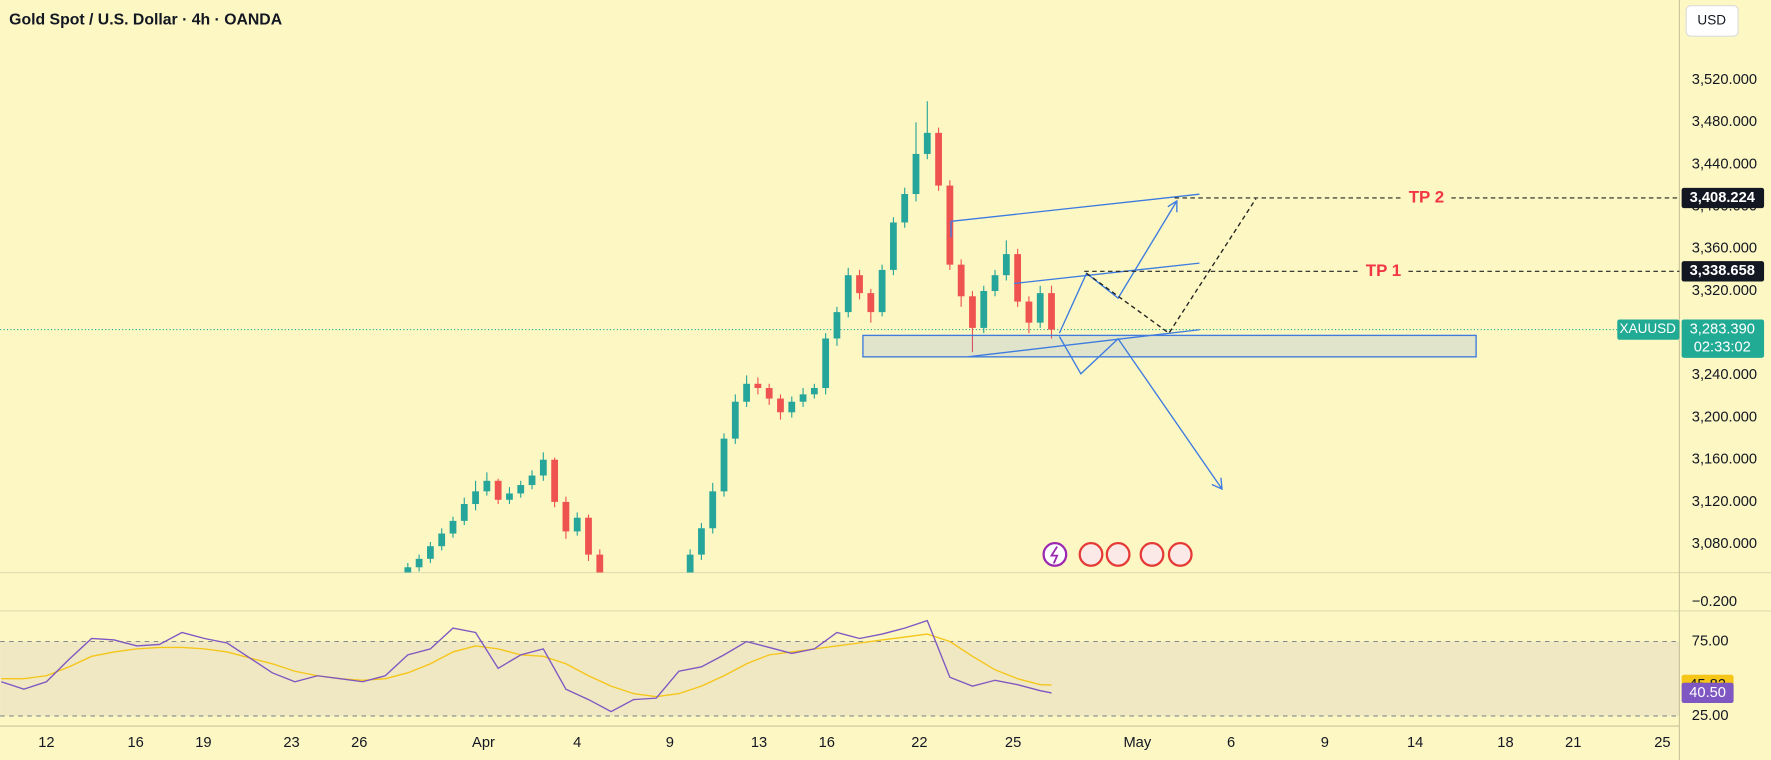 The width and height of the screenshot is (1771, 760). What do you see at coordinates (145, 19) in the screenshot?
I see `chart-title: Gold Spot / U.S. Dollar · 4h · OANDA` at bounding box center [145, 19].